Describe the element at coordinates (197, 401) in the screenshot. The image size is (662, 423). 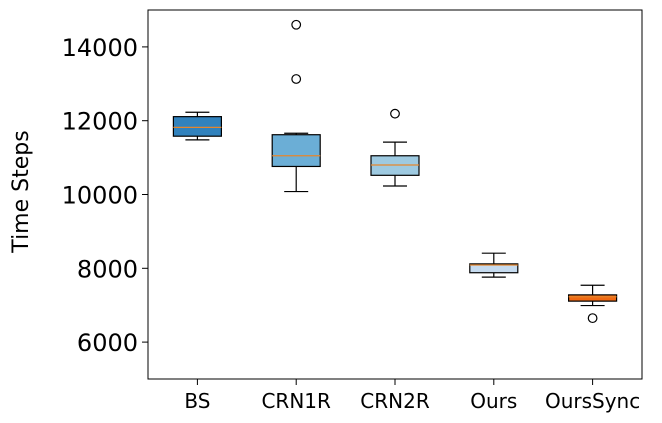
I see `x-tick-label: BS` at that location.